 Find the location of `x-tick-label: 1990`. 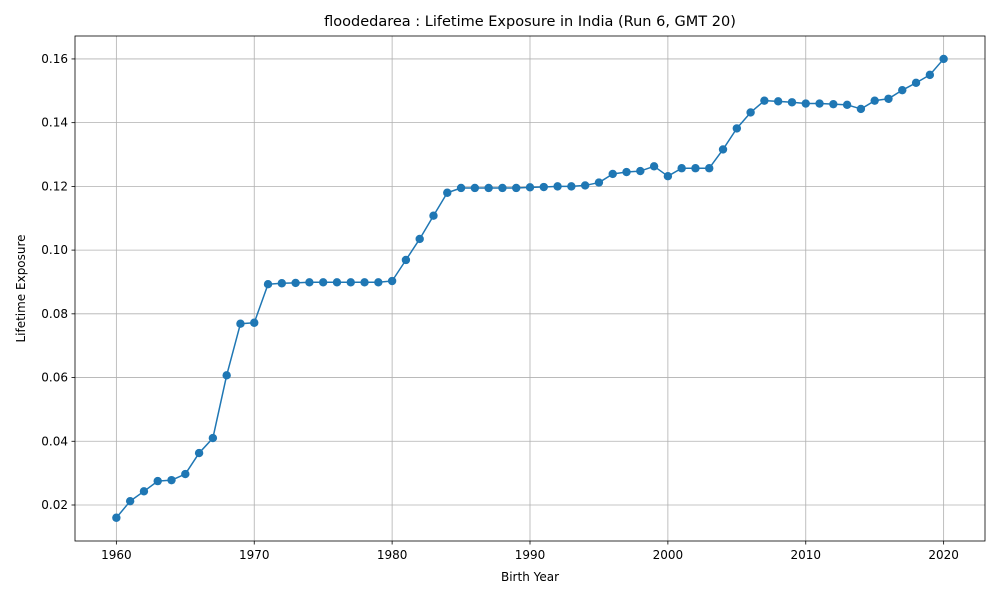

x-tick-label: 1990 is located at coordinates (530, 555).